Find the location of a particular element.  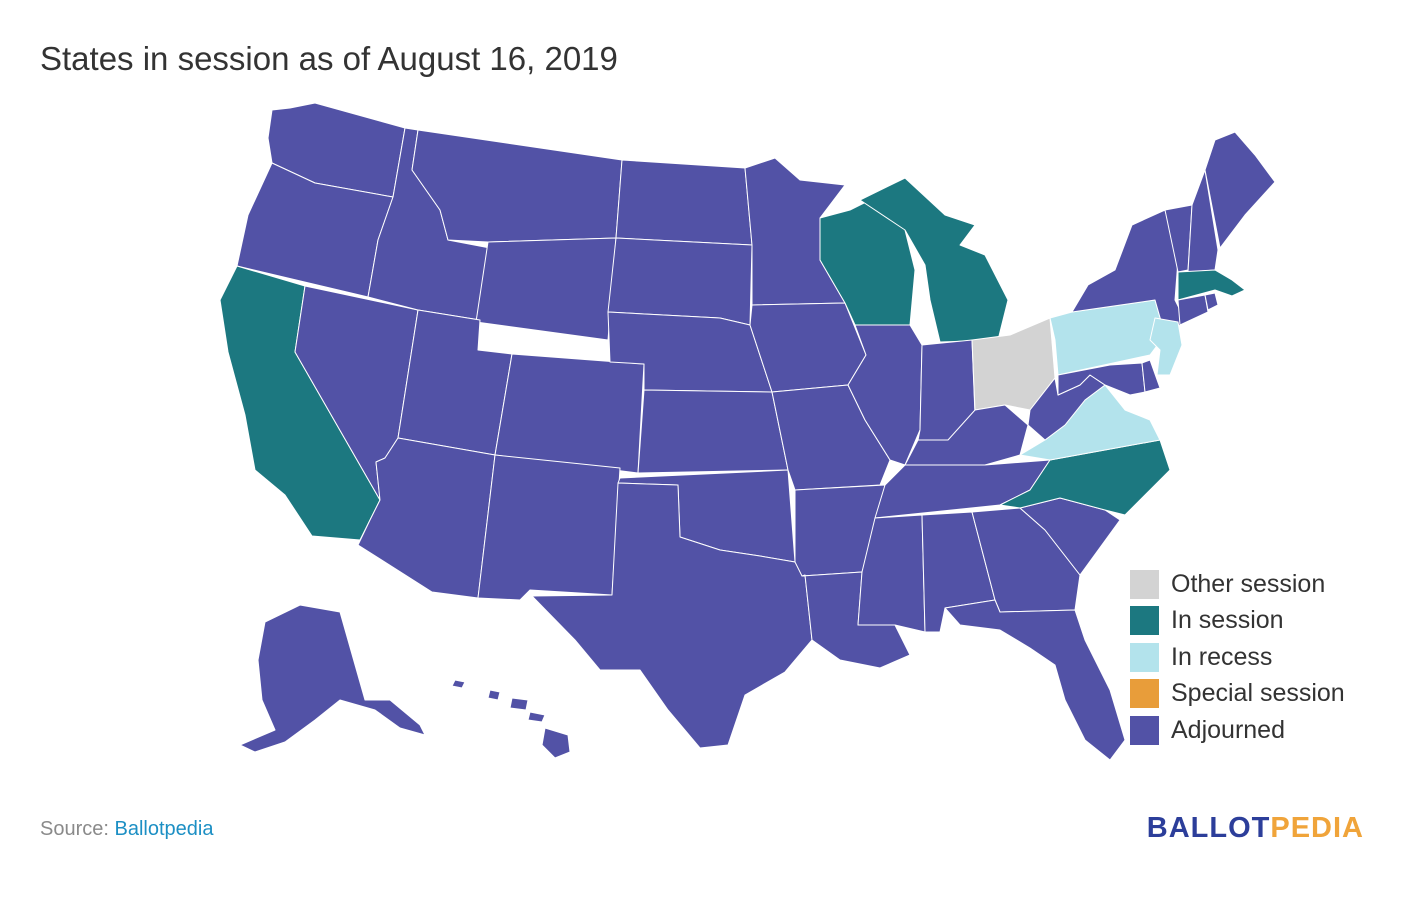

state-north-dakota is located at coordinates (684, 202).